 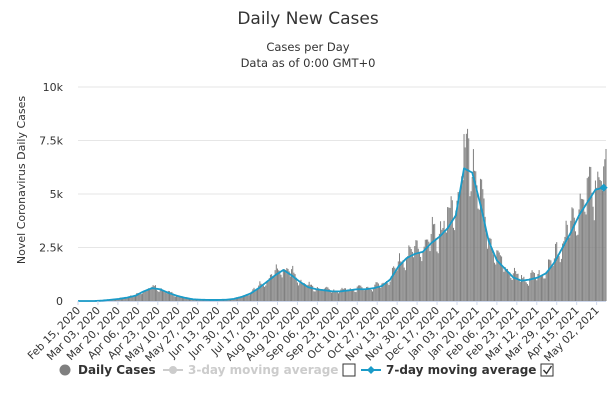 I want to click on legend-item-7day-average: 7-day moving average, so click(x=448, y=370).